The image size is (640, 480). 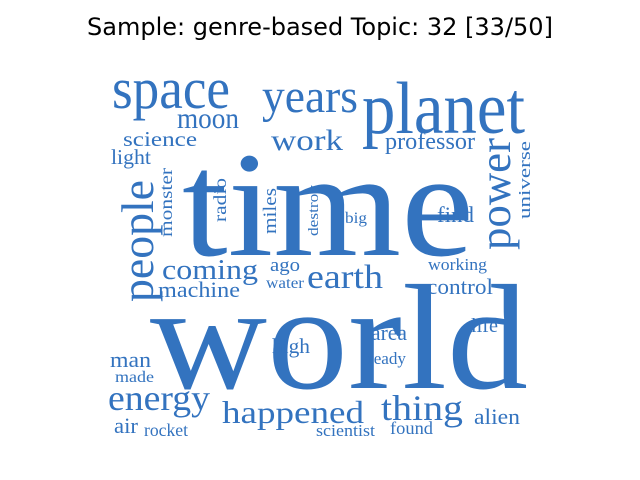 What do you see at coordinates (285, 265) in the screenshot?
I see `word-ago: ago` at bounding box center [285, 265].